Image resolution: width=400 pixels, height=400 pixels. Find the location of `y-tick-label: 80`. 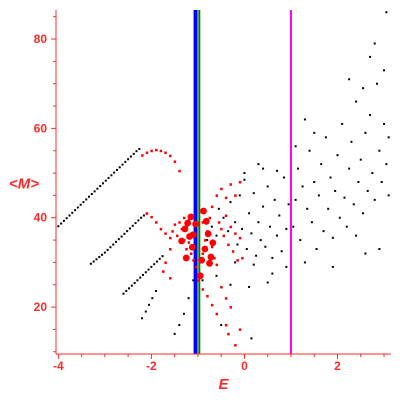

y-tick-label: 80 is located at coordinates (41, 39).